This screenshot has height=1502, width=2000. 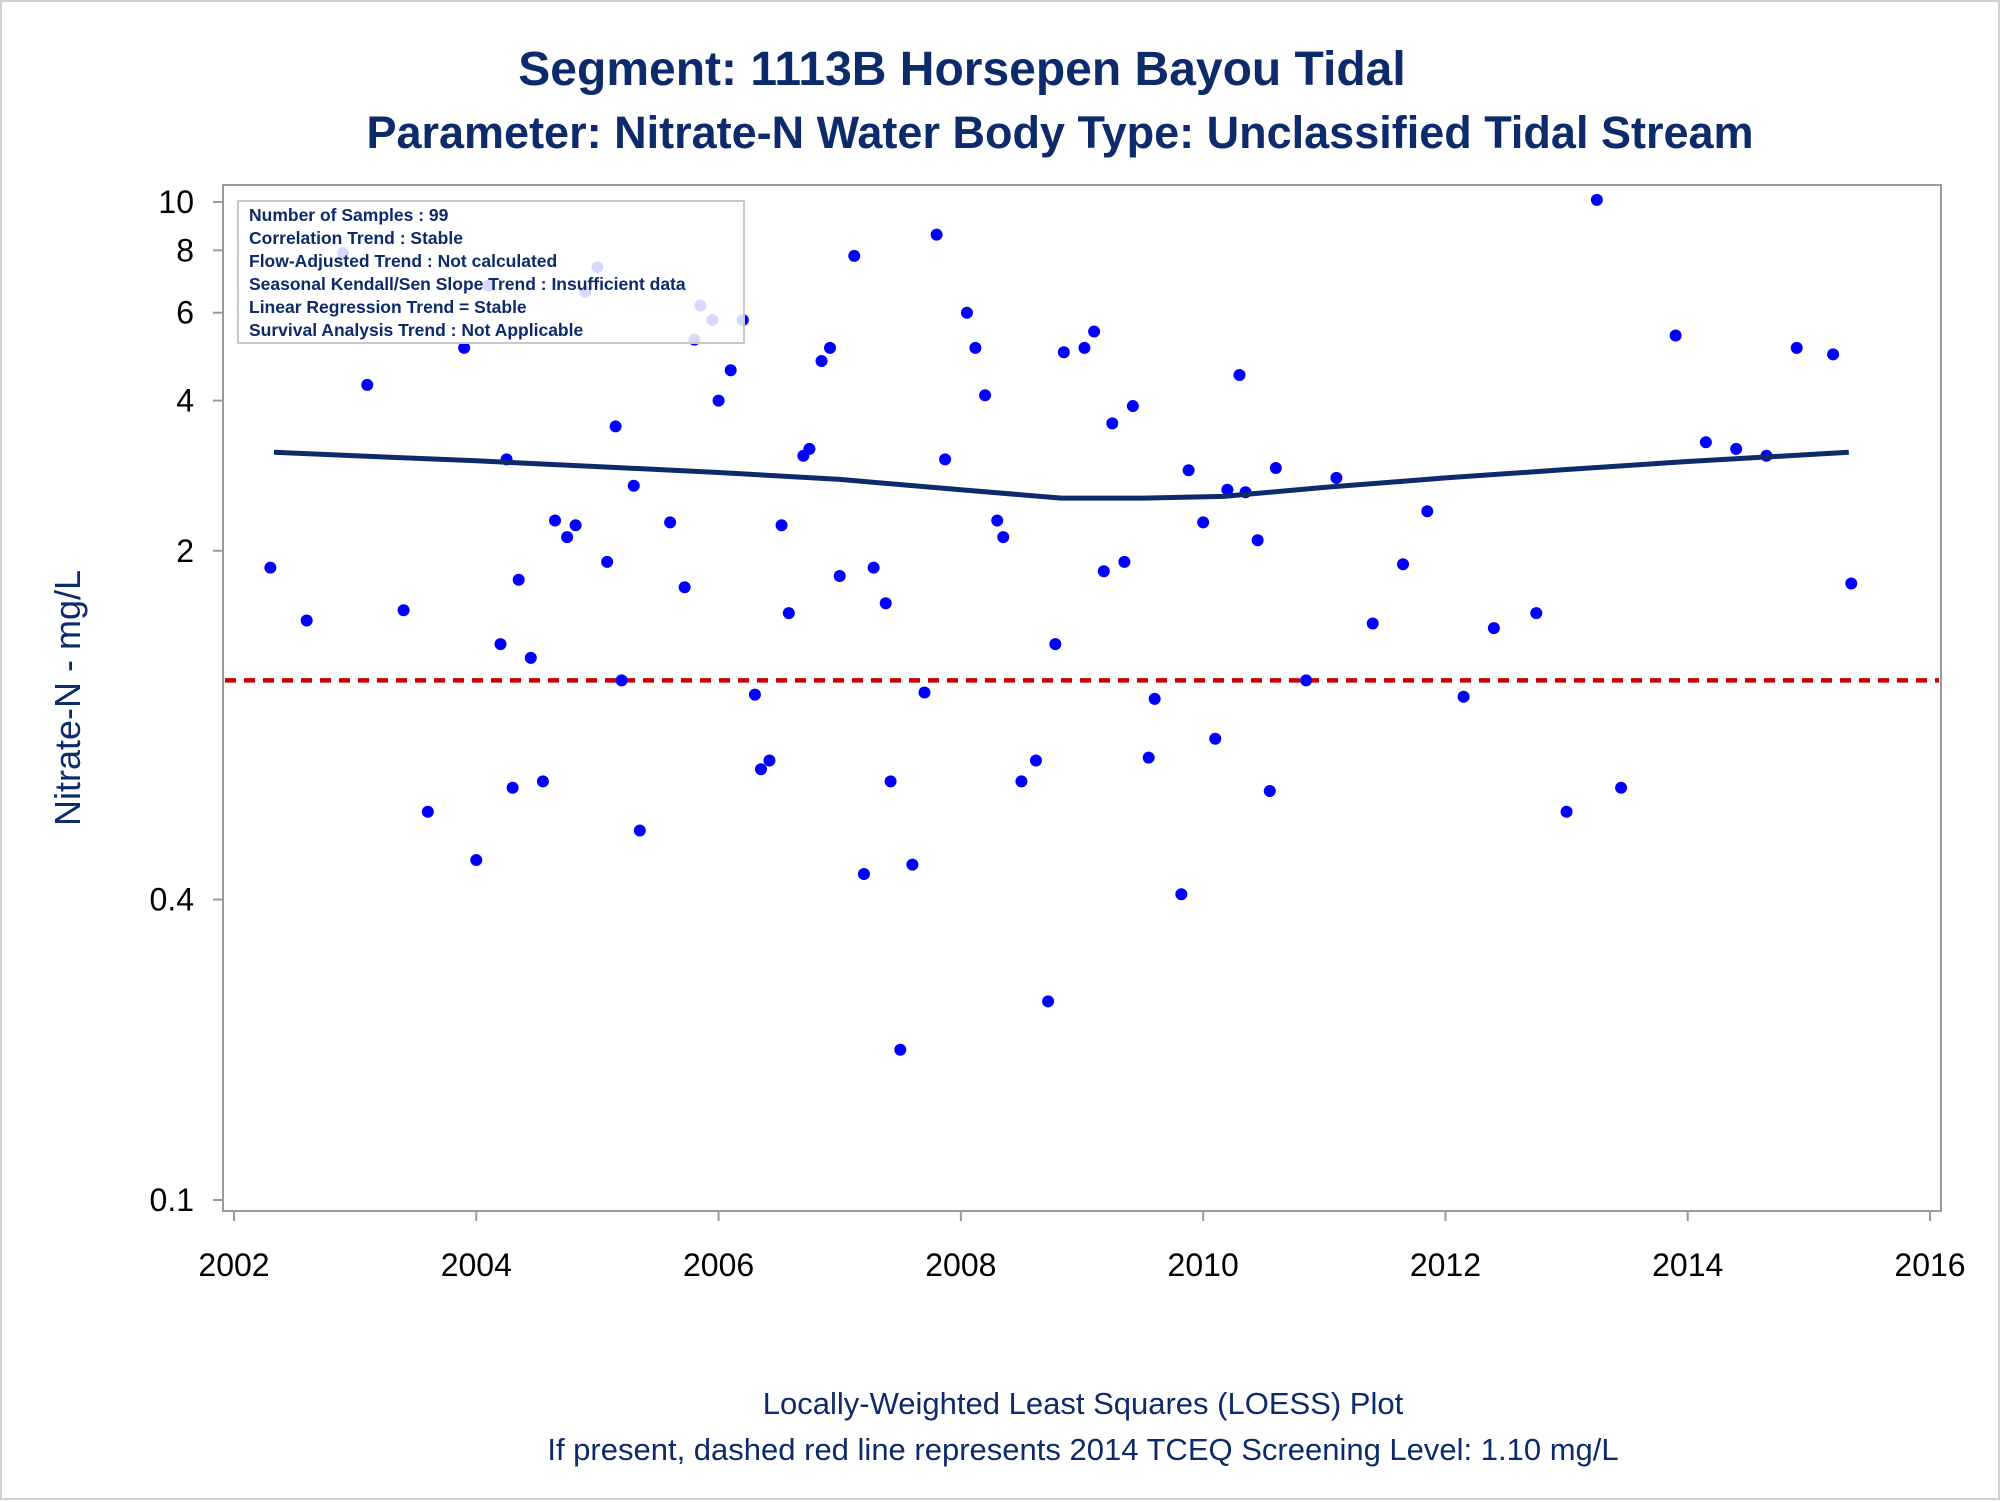 I want to click on y-tick-label: 10, so click(x=176, y=202).